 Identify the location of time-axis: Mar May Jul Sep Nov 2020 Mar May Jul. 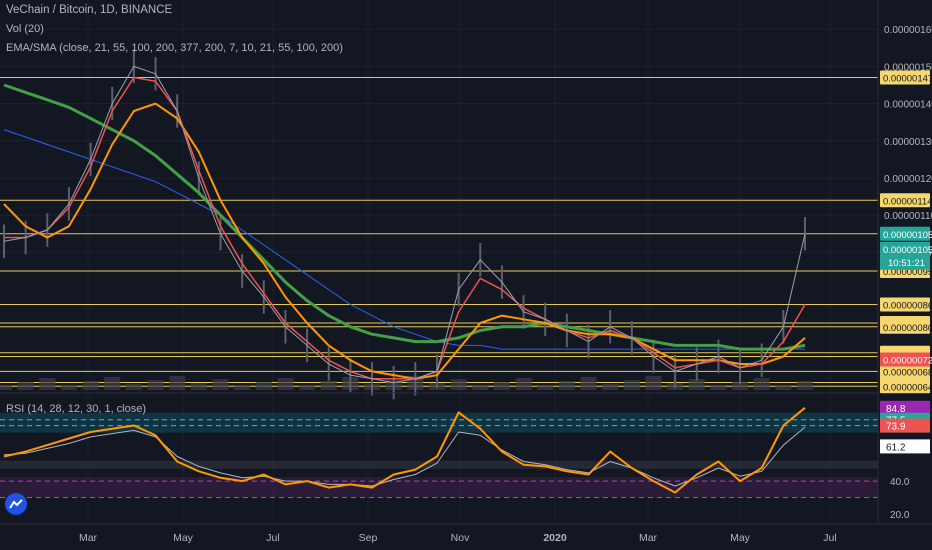
(466, 536).